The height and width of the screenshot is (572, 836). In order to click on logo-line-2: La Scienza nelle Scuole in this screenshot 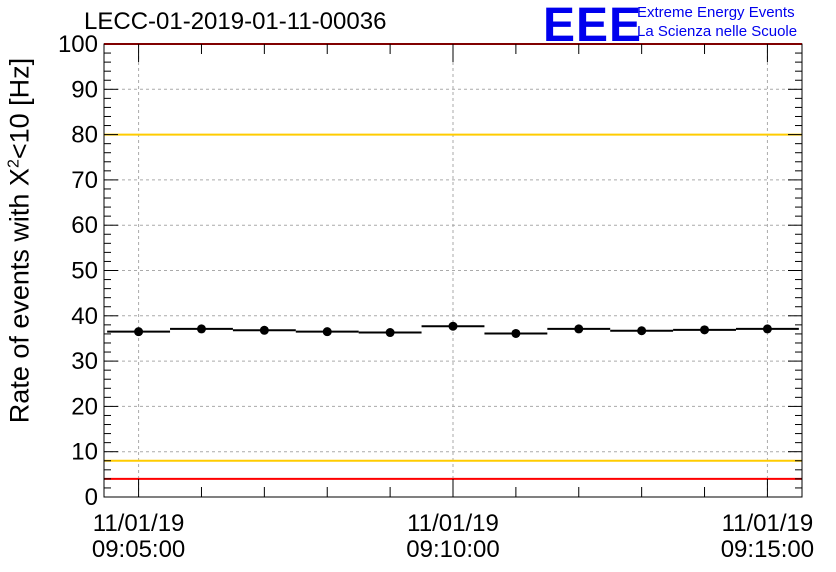, I will do `click(717, 31)`.